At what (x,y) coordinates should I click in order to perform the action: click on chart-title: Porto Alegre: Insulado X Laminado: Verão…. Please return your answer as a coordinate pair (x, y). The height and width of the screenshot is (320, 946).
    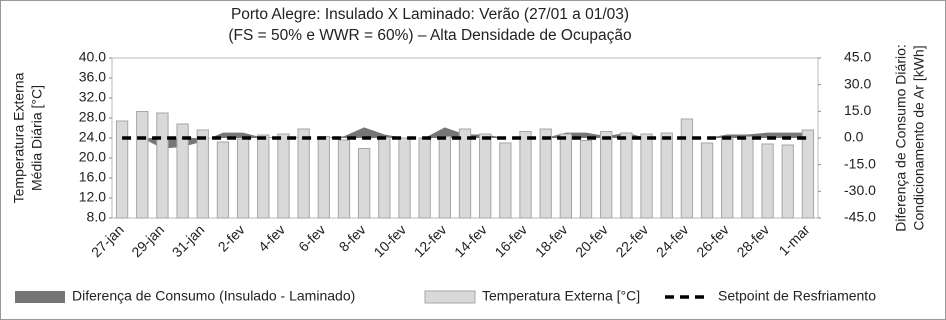
    Looking at the image, I should click on (430, 14).